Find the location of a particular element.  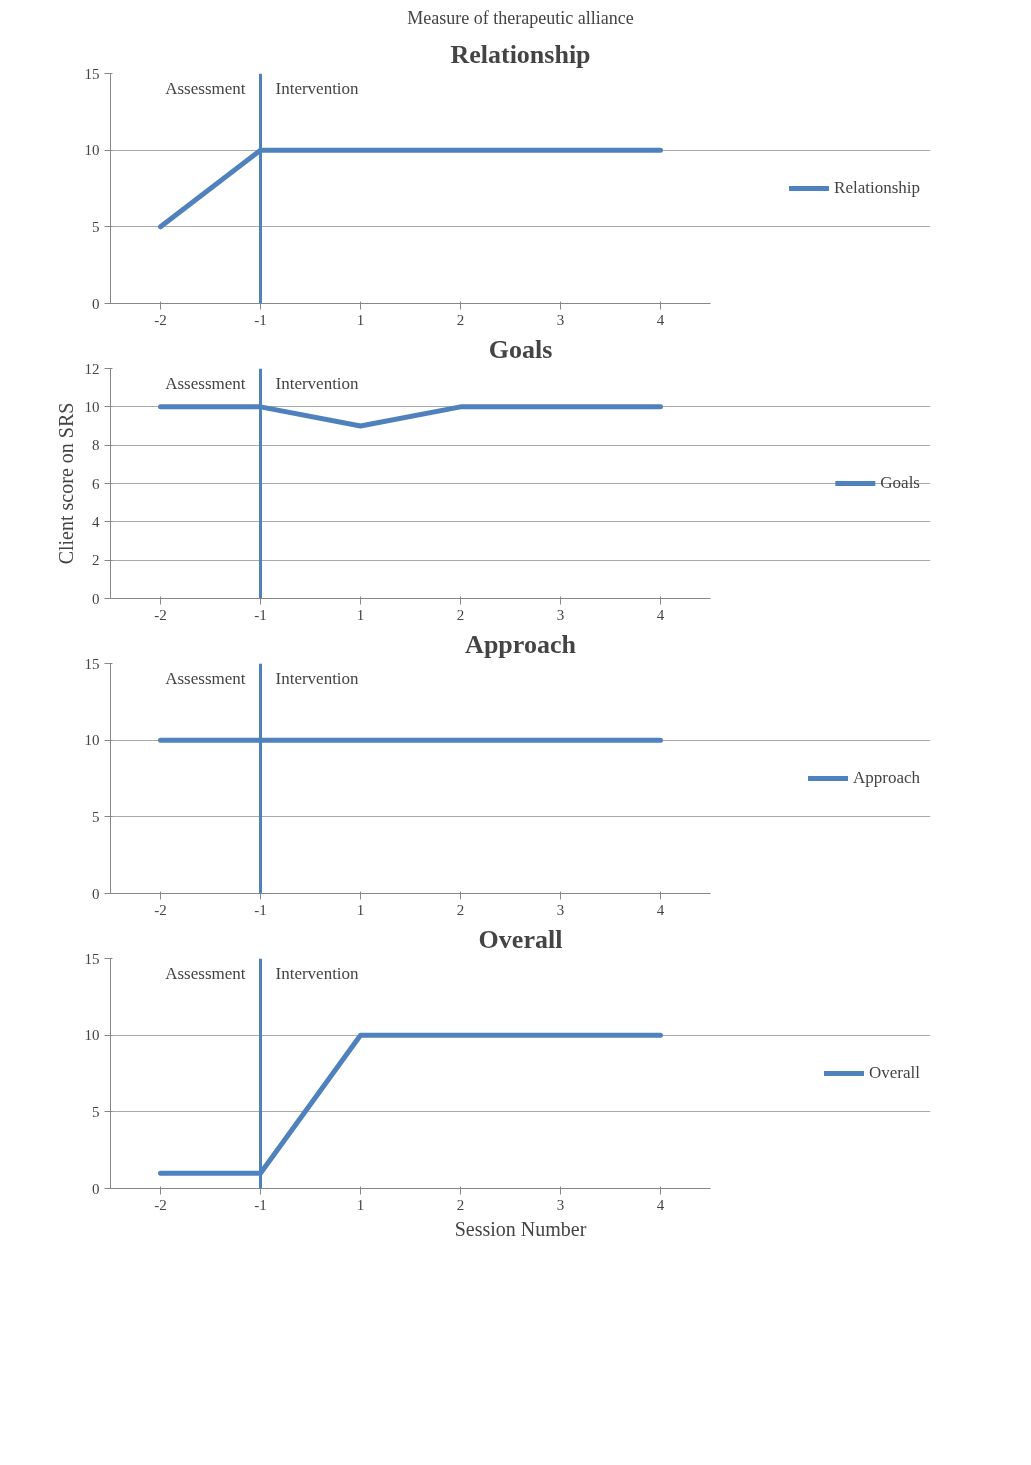

y-tick-label: 6 is located at coordinates (96, 483).